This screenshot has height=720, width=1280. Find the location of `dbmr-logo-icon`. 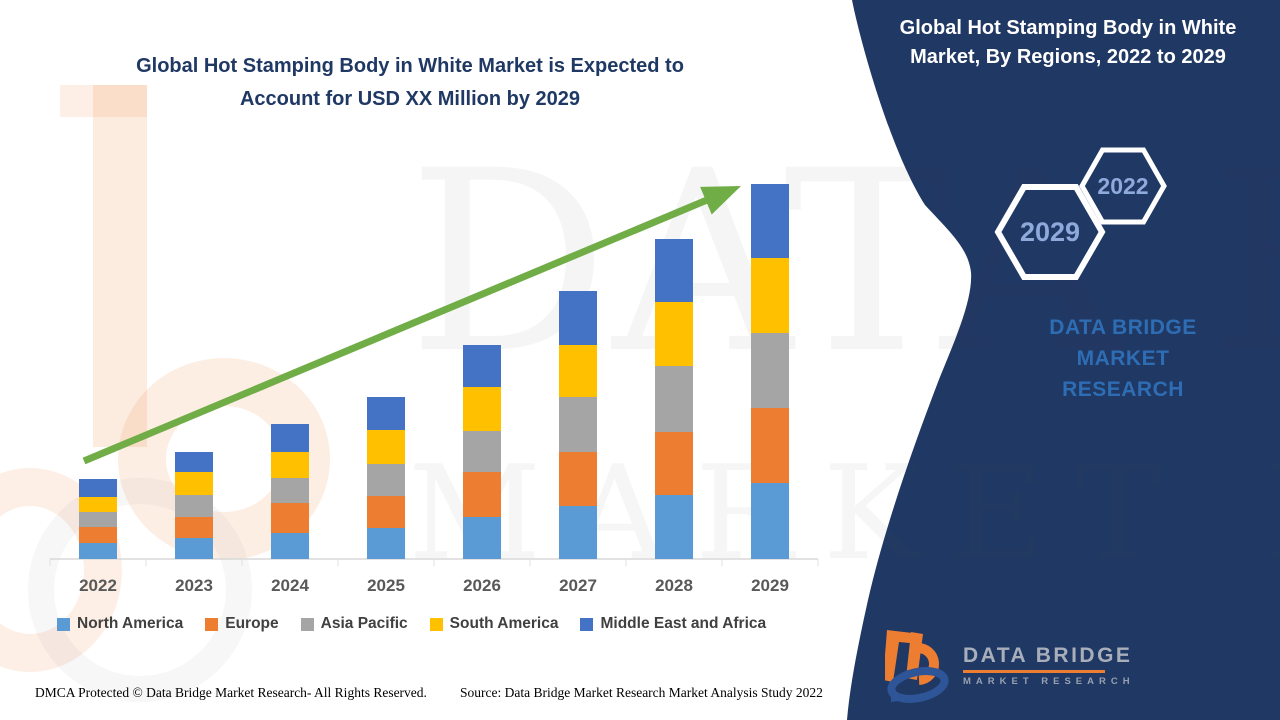

dbmr-logo-icon is located at coordinates (917, 666).